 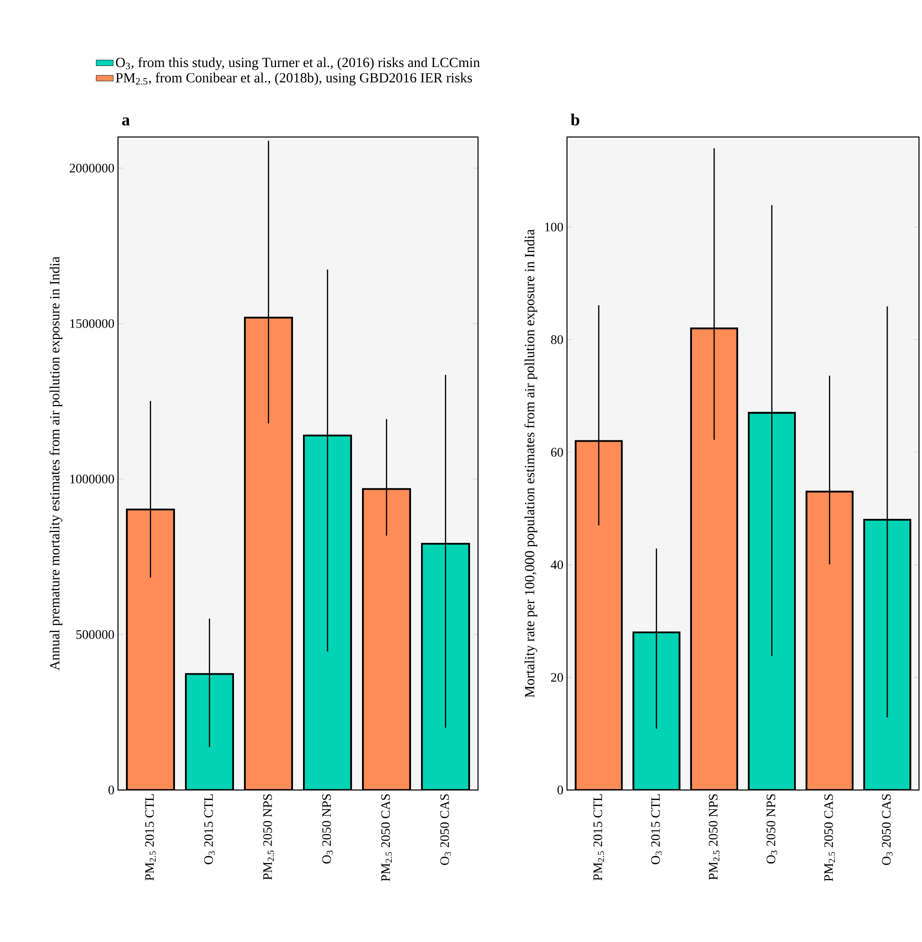 What do you see at coordinates (126, 121) in the screenshot?
I see `chart-title: a` at bounding box center [126, 121].